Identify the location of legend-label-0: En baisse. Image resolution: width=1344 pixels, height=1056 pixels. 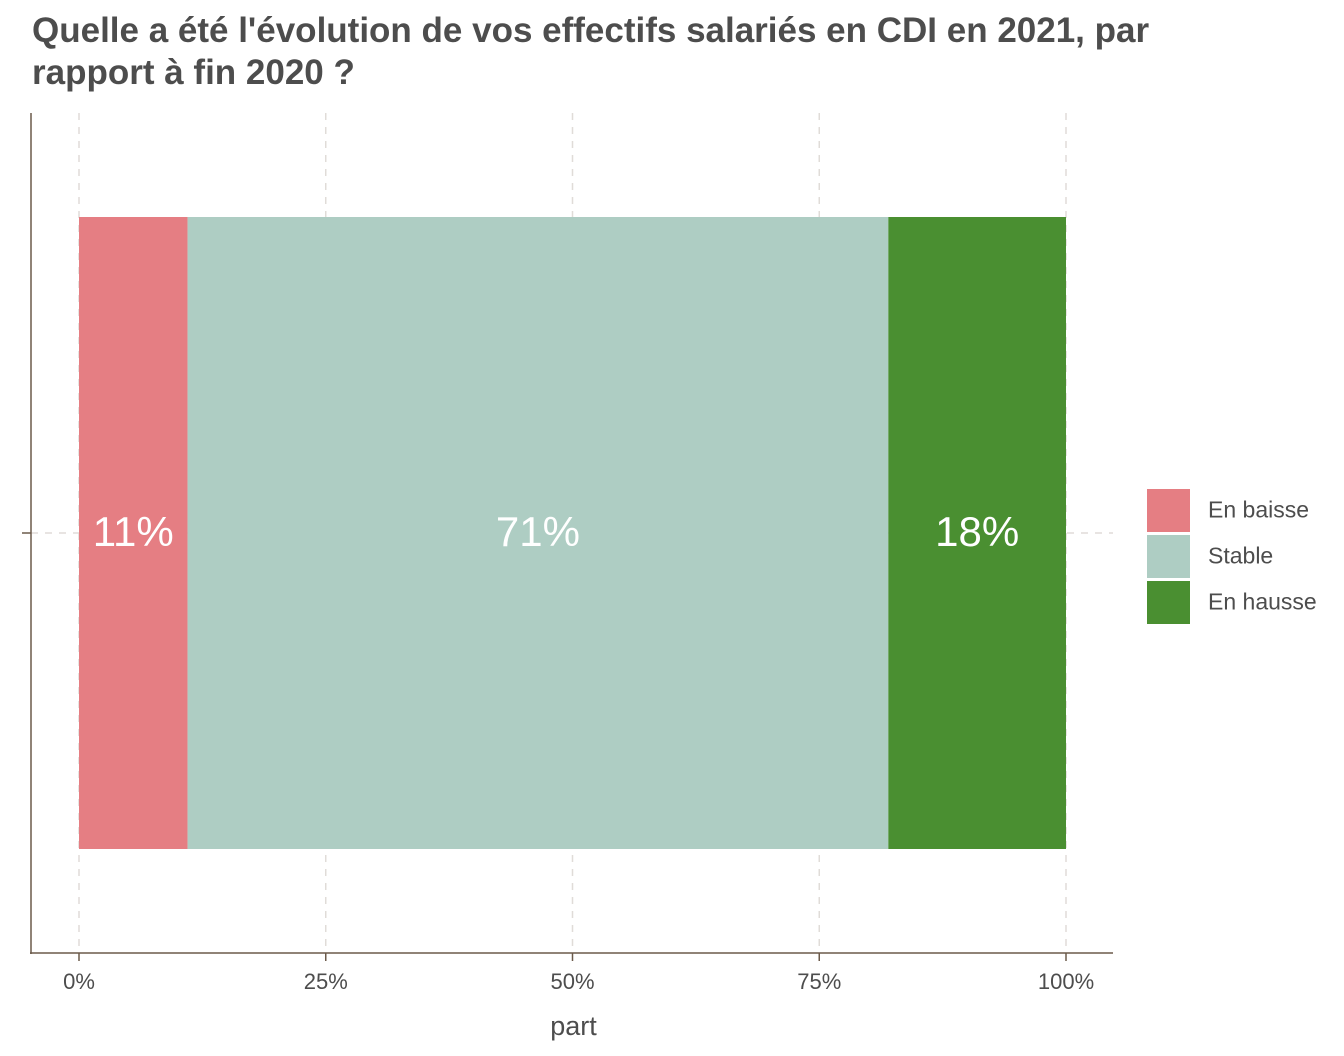
(1258, 510).